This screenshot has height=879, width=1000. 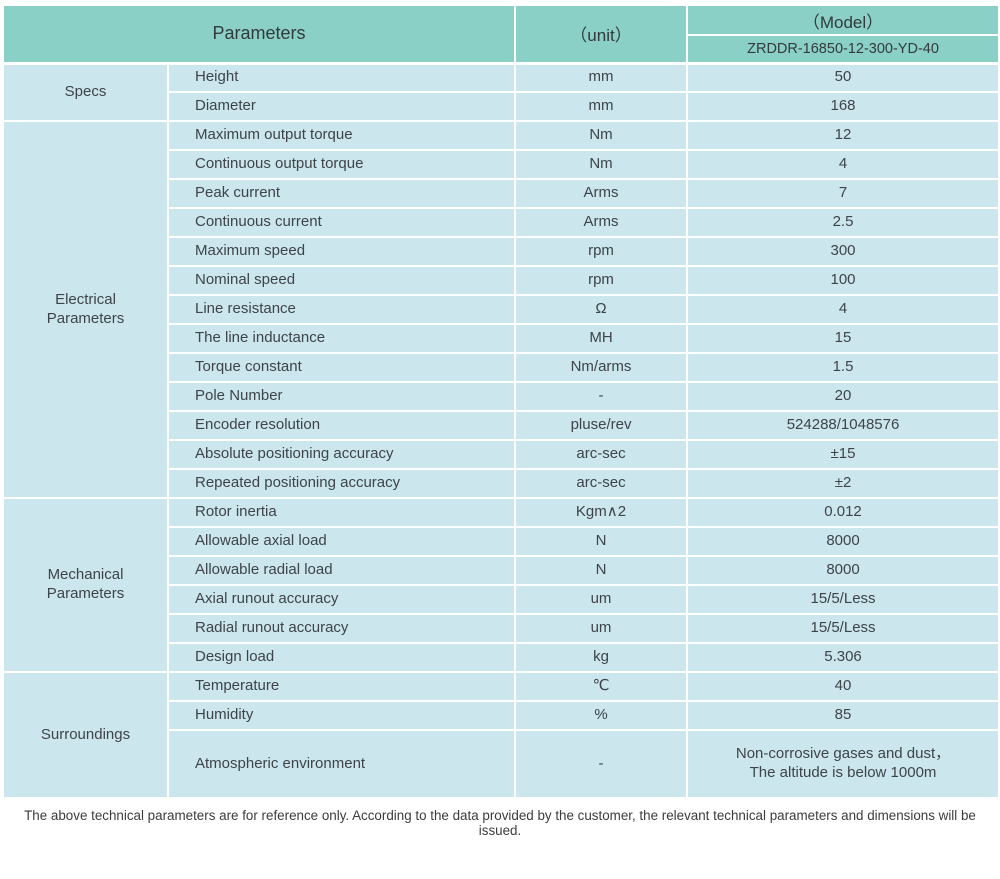 I want to click on table-row: Absolute positioning accuracy arc-sec ±15, so click(x=501, y=454).